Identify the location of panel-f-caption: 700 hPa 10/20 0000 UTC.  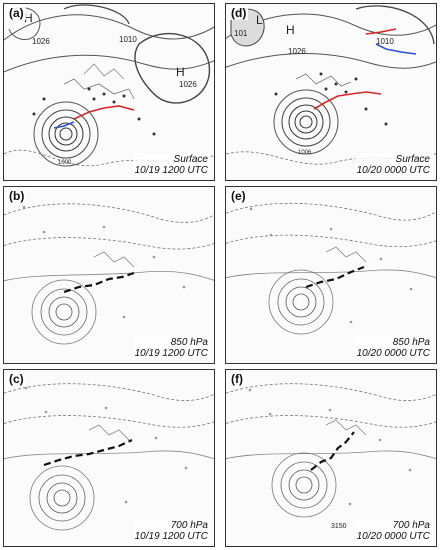
(393, 531).